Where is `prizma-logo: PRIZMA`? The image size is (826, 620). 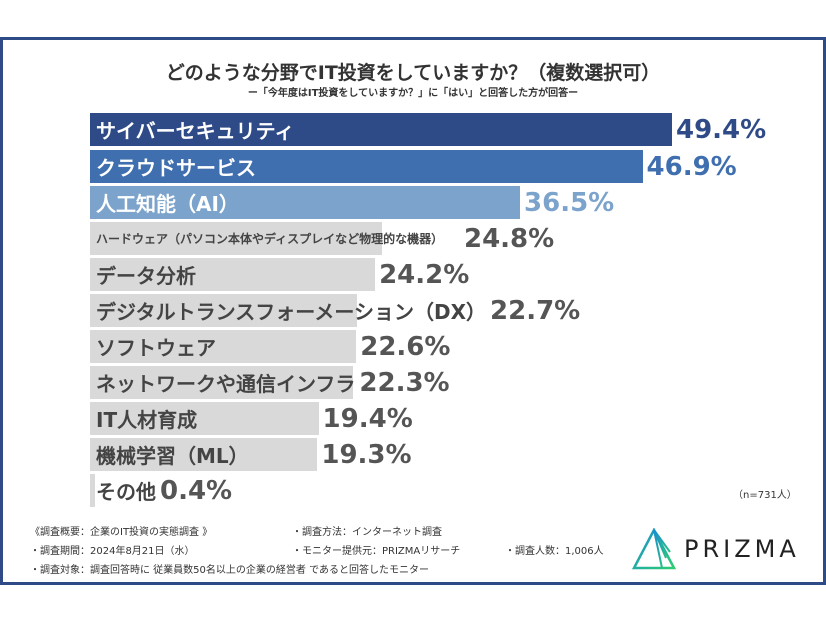 prizma-logo: PRIZMA is located at coordinates (716, 549).